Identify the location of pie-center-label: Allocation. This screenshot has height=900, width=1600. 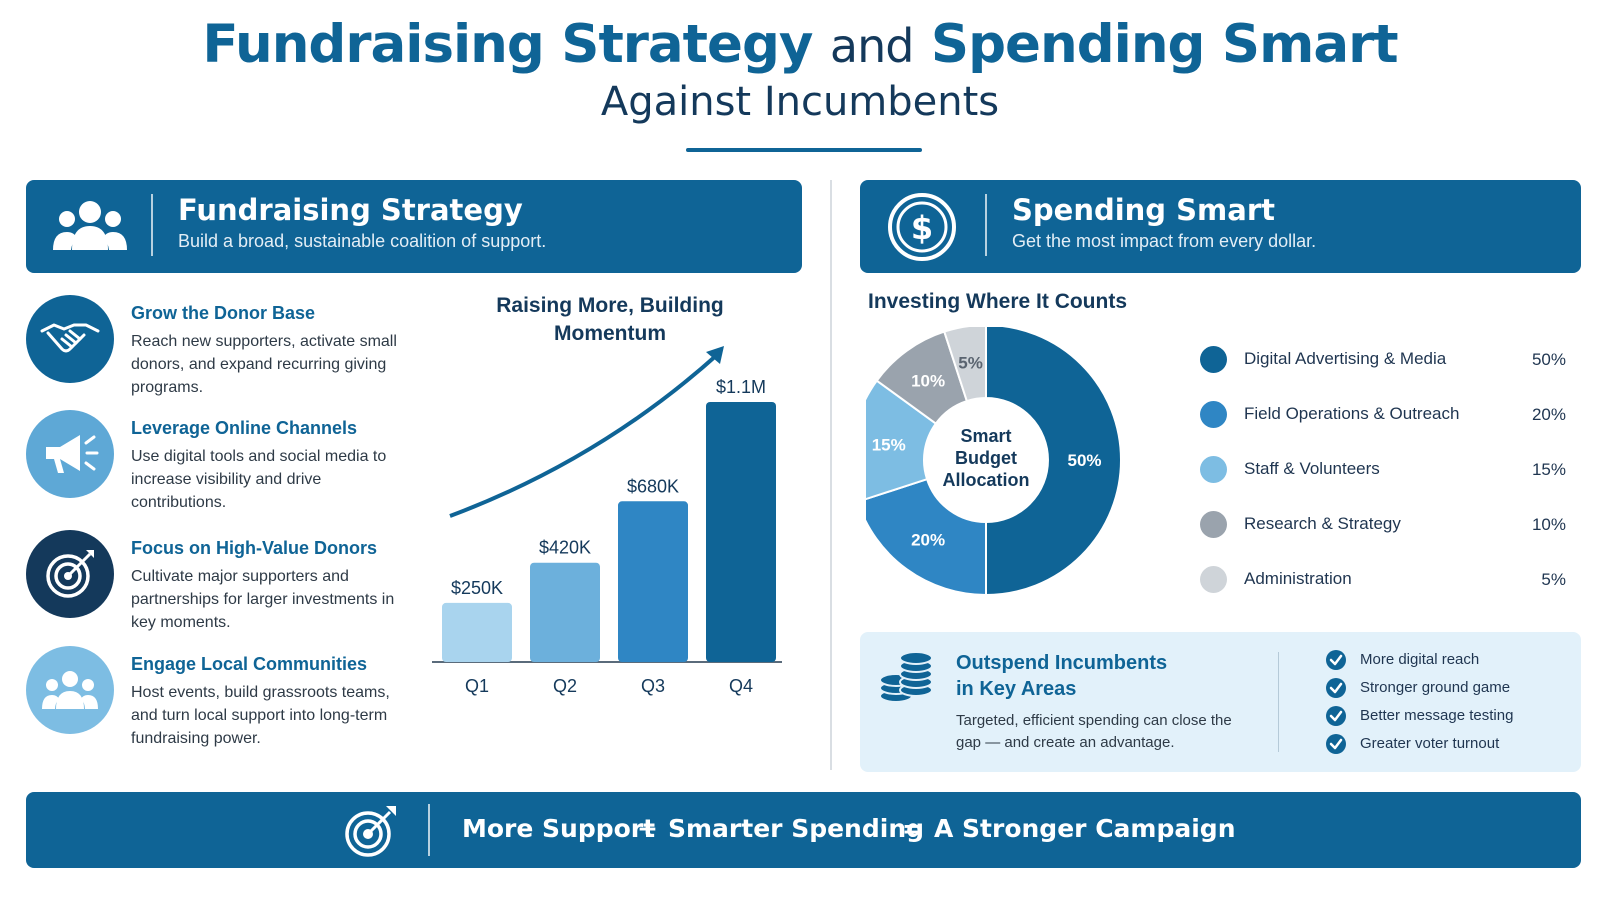
(985, 480).